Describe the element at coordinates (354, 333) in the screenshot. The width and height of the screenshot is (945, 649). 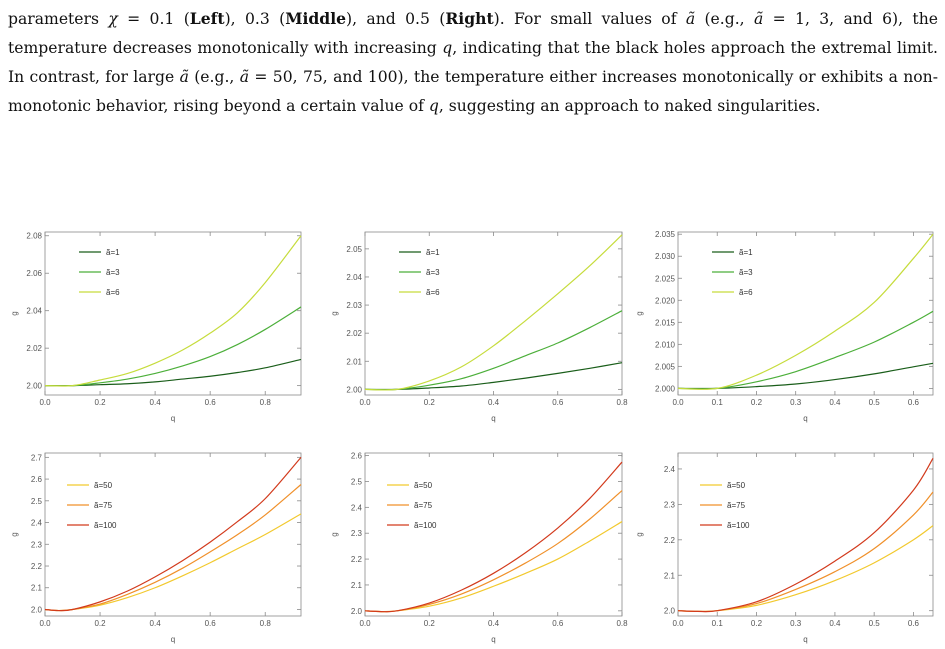
I see `y-tick-label: 2.02` at that location.